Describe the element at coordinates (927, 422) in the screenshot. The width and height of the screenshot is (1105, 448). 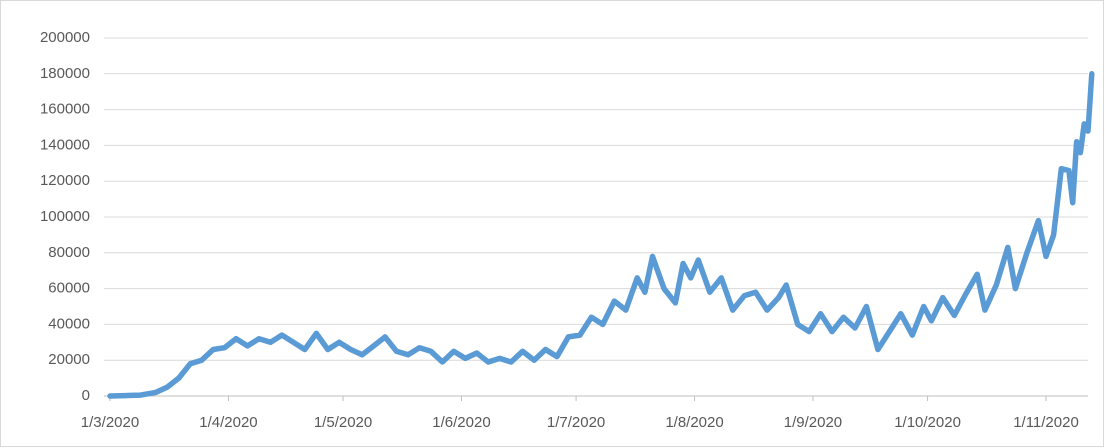
I see `x-tick-label: 1/10/2020` at that location.